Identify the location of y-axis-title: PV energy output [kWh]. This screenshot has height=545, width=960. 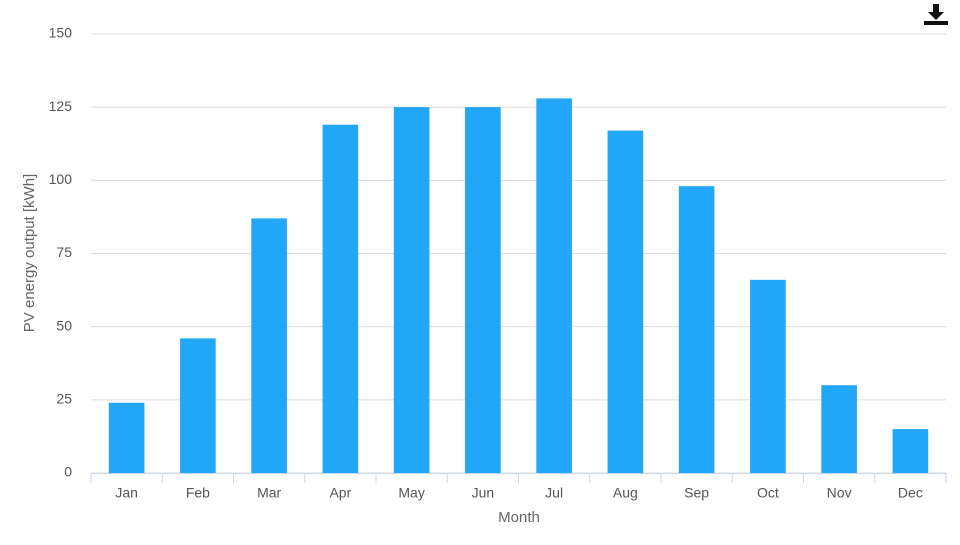
(29, 253).